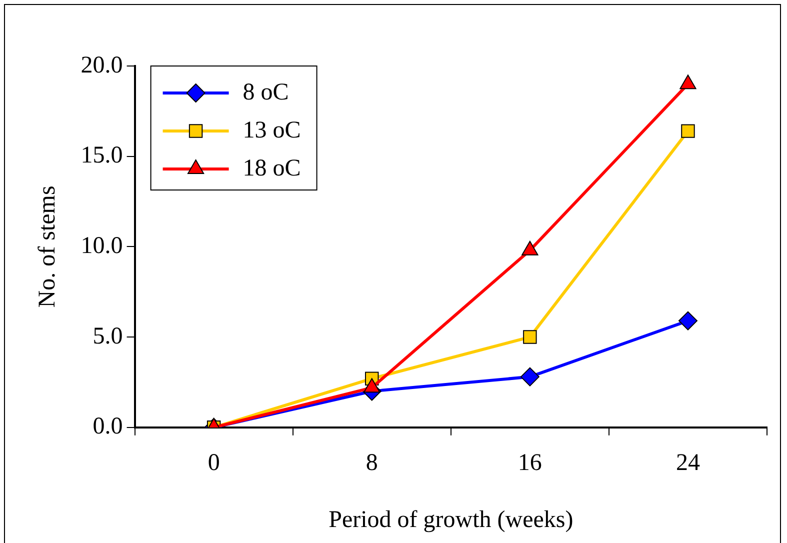 This screenshot has height=543, width=787. Describe the element at coordinates (271, 130) in the screenshot. I see `legend-label: 13 oC` at that location.